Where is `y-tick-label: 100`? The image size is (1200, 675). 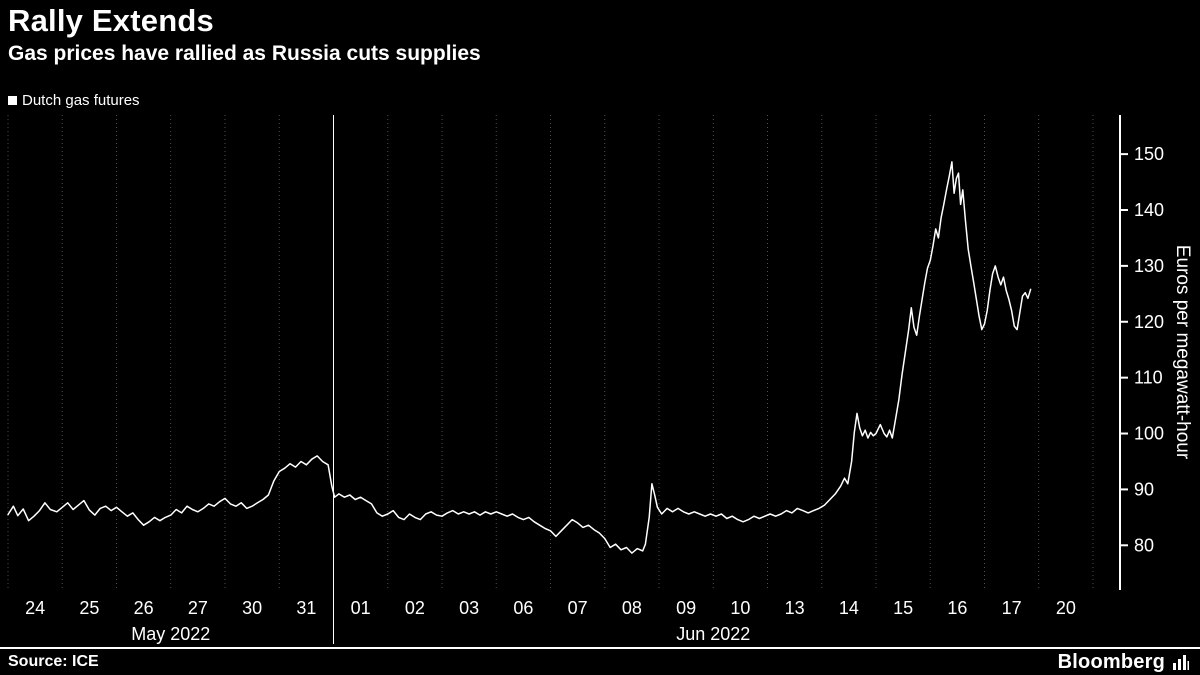
y-tick-label: 100 is located at coordinates (1149, 434).